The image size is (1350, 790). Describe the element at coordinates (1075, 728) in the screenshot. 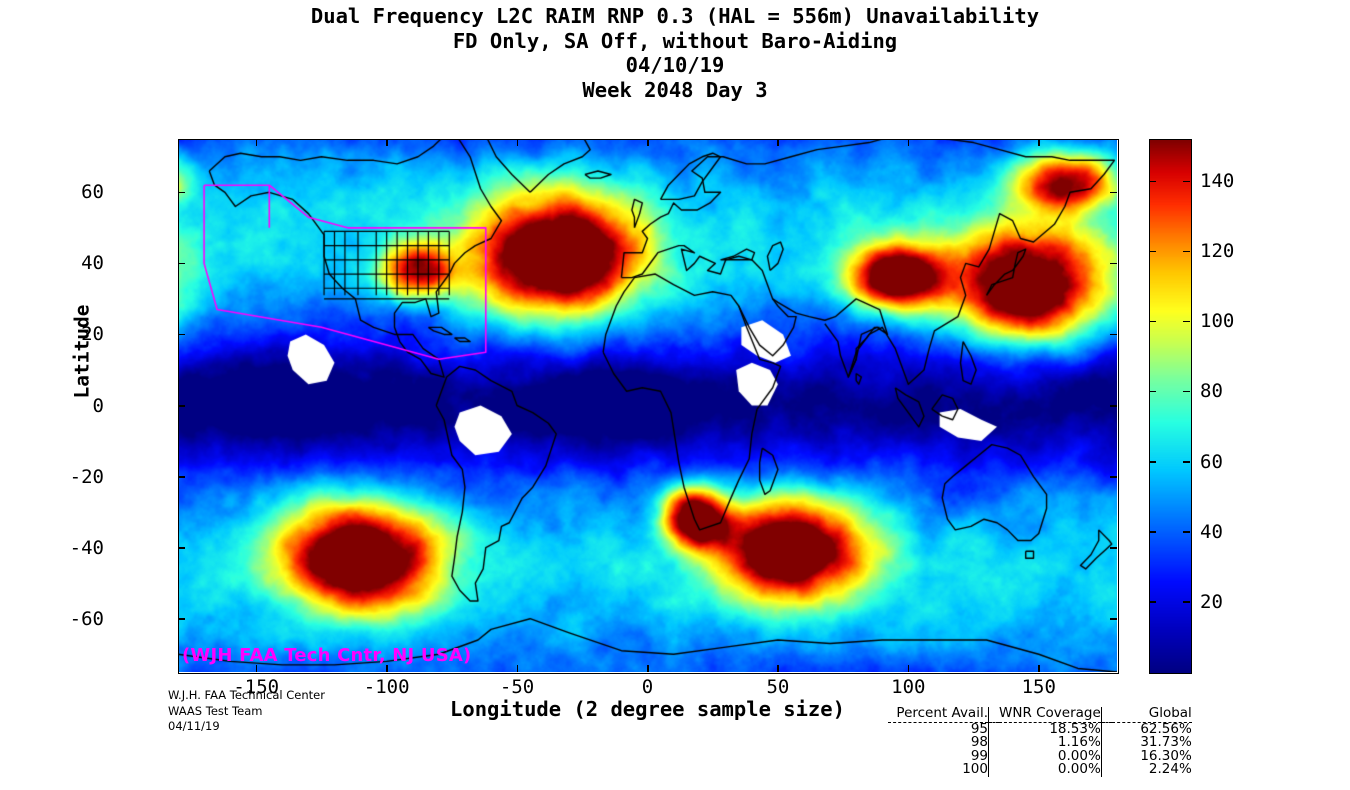

I see `stats-cell: 18.53%` at that location.